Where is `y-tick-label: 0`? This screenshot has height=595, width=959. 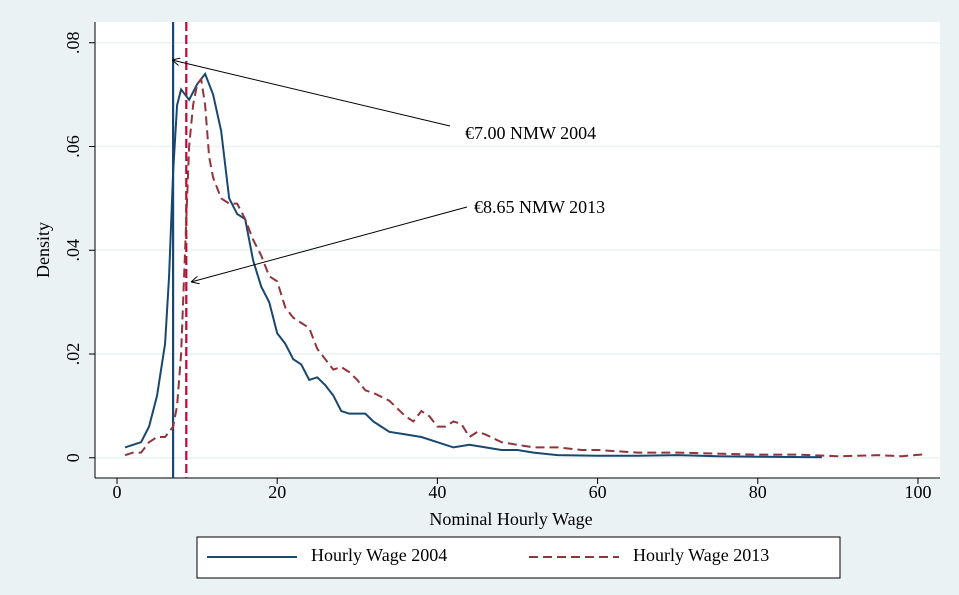 y-tick-label: 0 is located at coordinates (73, 457).